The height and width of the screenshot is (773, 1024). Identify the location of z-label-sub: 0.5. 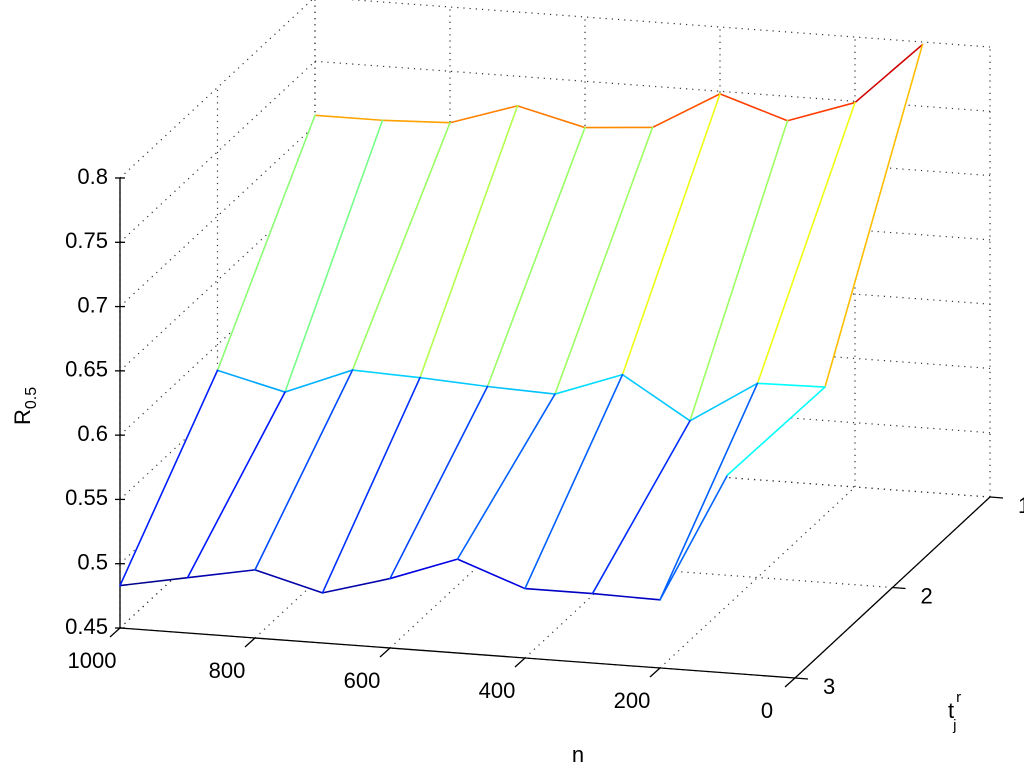
(31, 398).